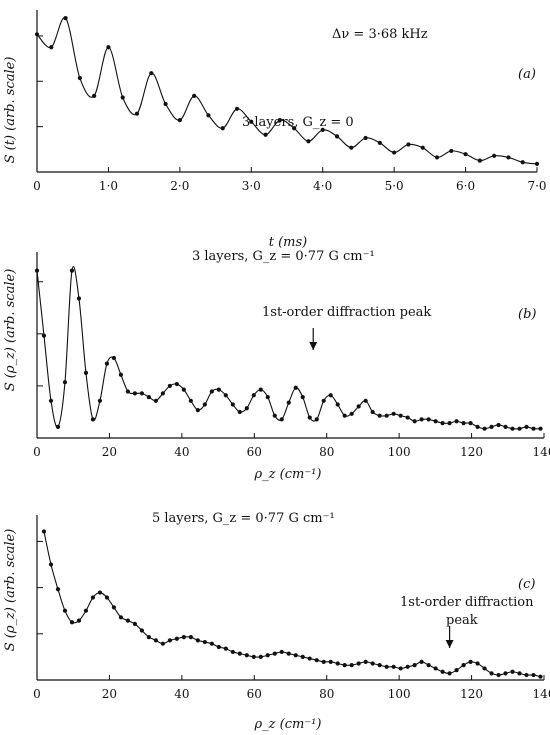 The height and width of the screenshot is (735, 550). What do you see at coordinates (10, 110) in the screenshot?
I see `panel-a-ylabel: S (t) (arb. scale)` at bounding box center [10, 110].